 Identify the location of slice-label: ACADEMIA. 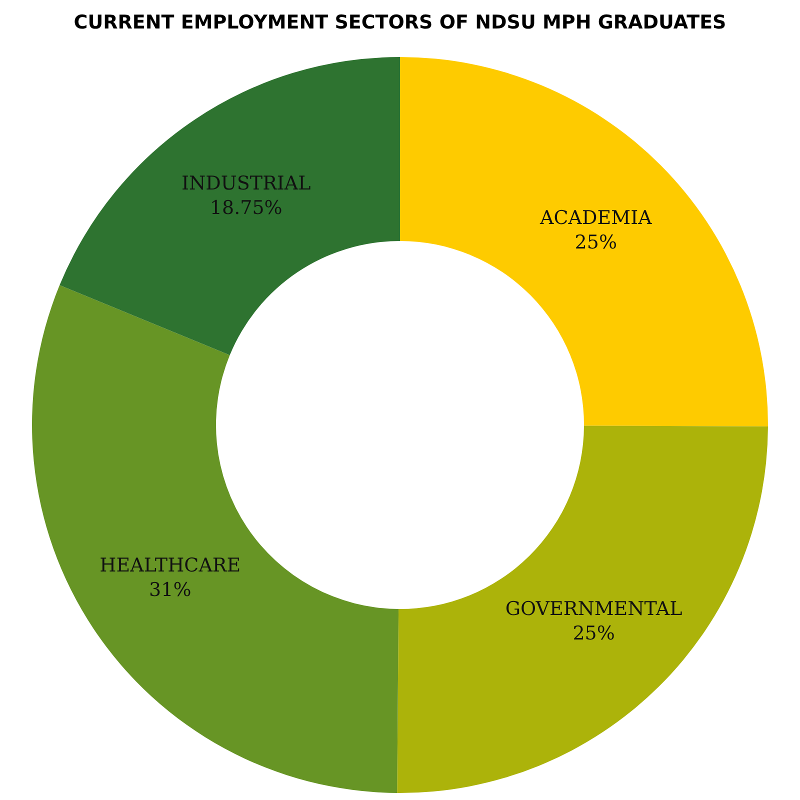
(595, 217).